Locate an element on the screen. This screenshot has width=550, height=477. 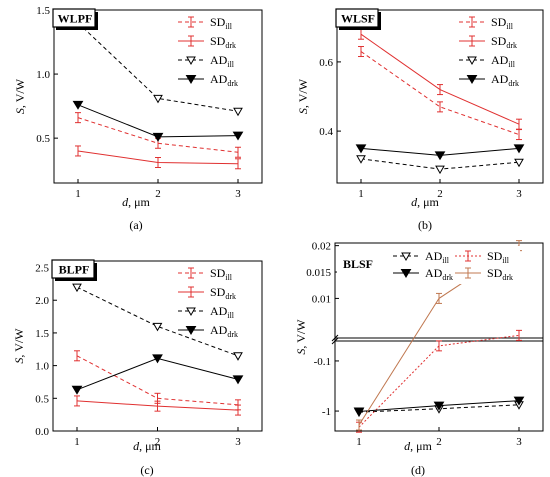
y-tick-label: -1 is located at coordinates (326, 412).